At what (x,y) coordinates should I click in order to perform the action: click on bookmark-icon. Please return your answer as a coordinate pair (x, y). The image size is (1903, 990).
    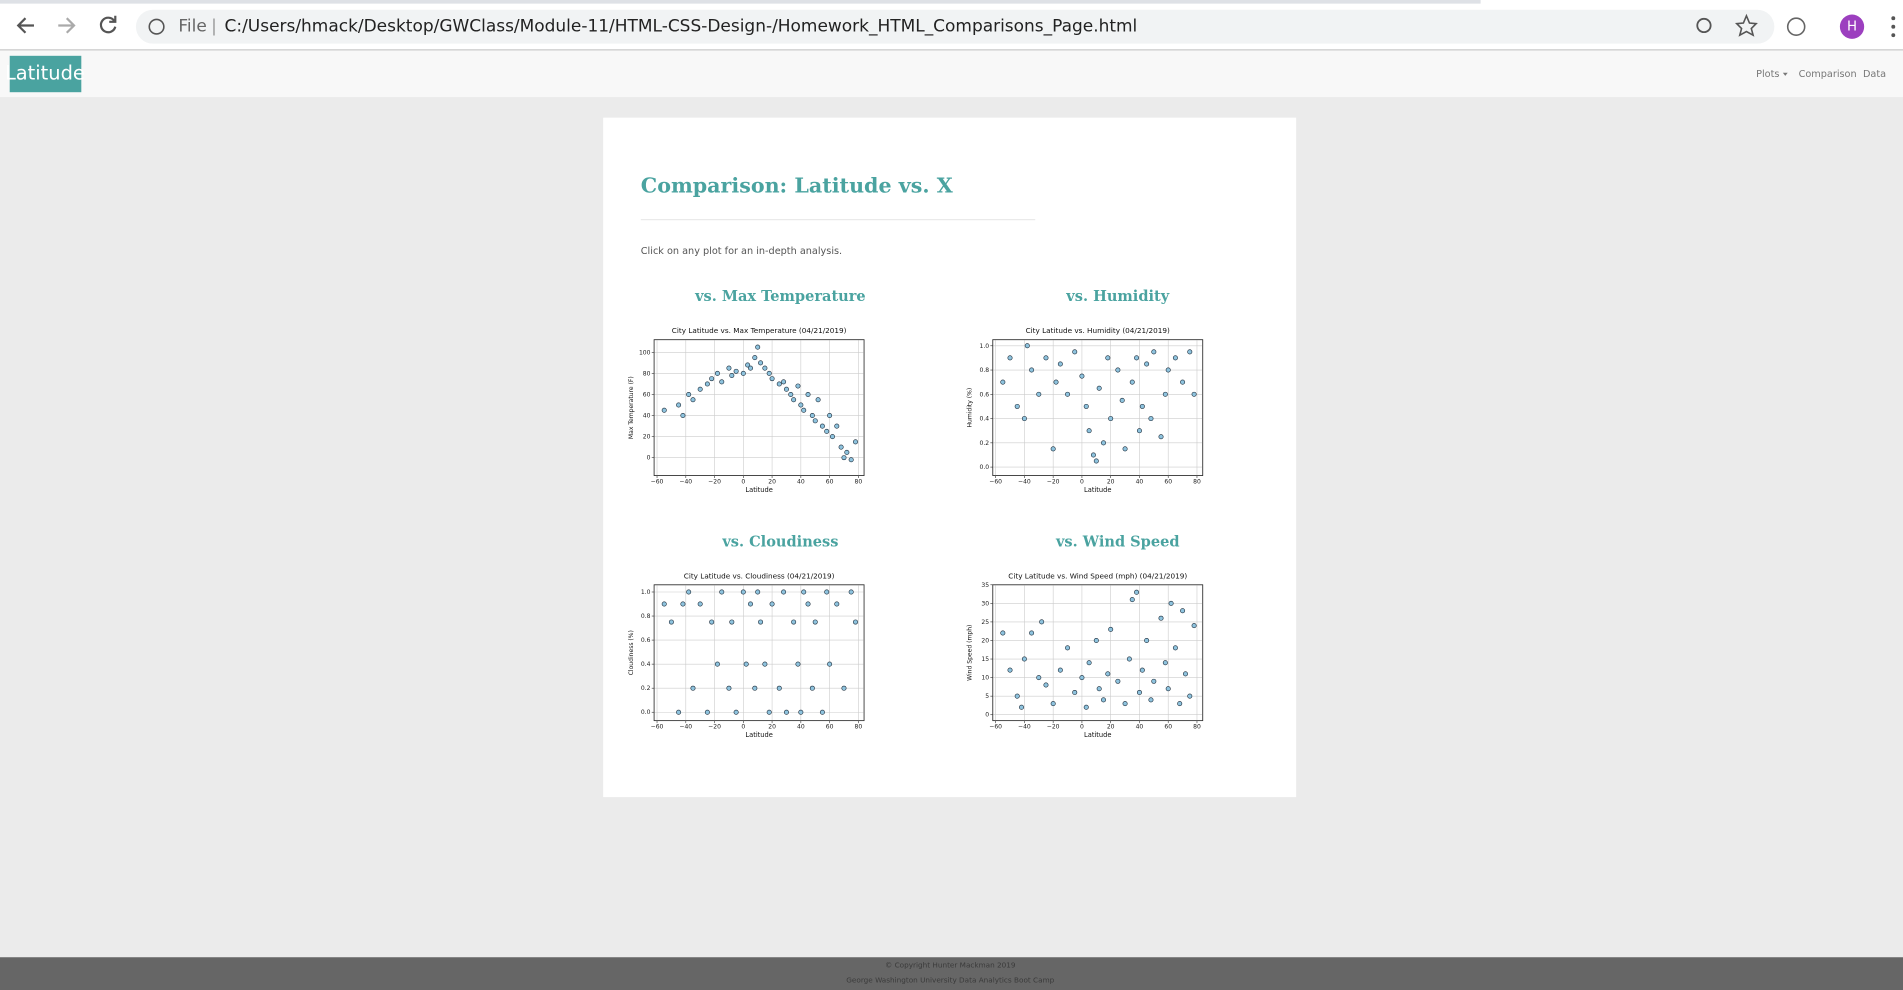
    Looking at the image, I should click on (1746, 25).